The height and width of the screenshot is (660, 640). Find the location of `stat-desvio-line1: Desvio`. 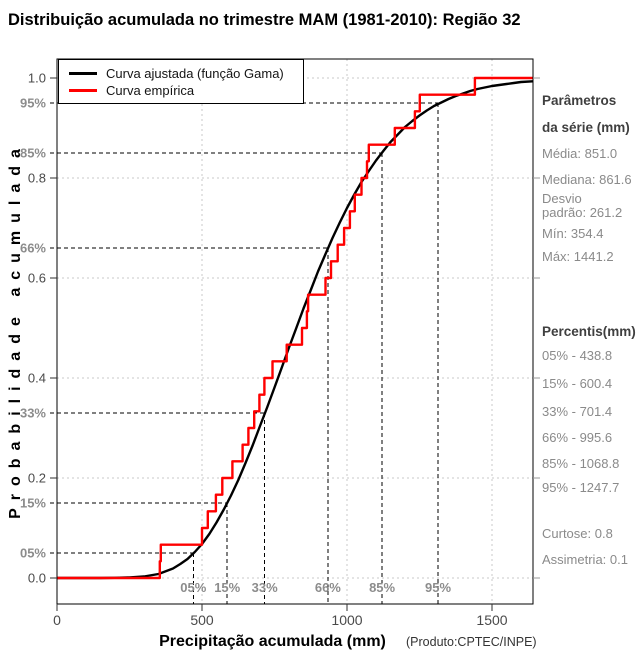

stat-desvio-line1: Desvio is located at coordinates (562, 198).